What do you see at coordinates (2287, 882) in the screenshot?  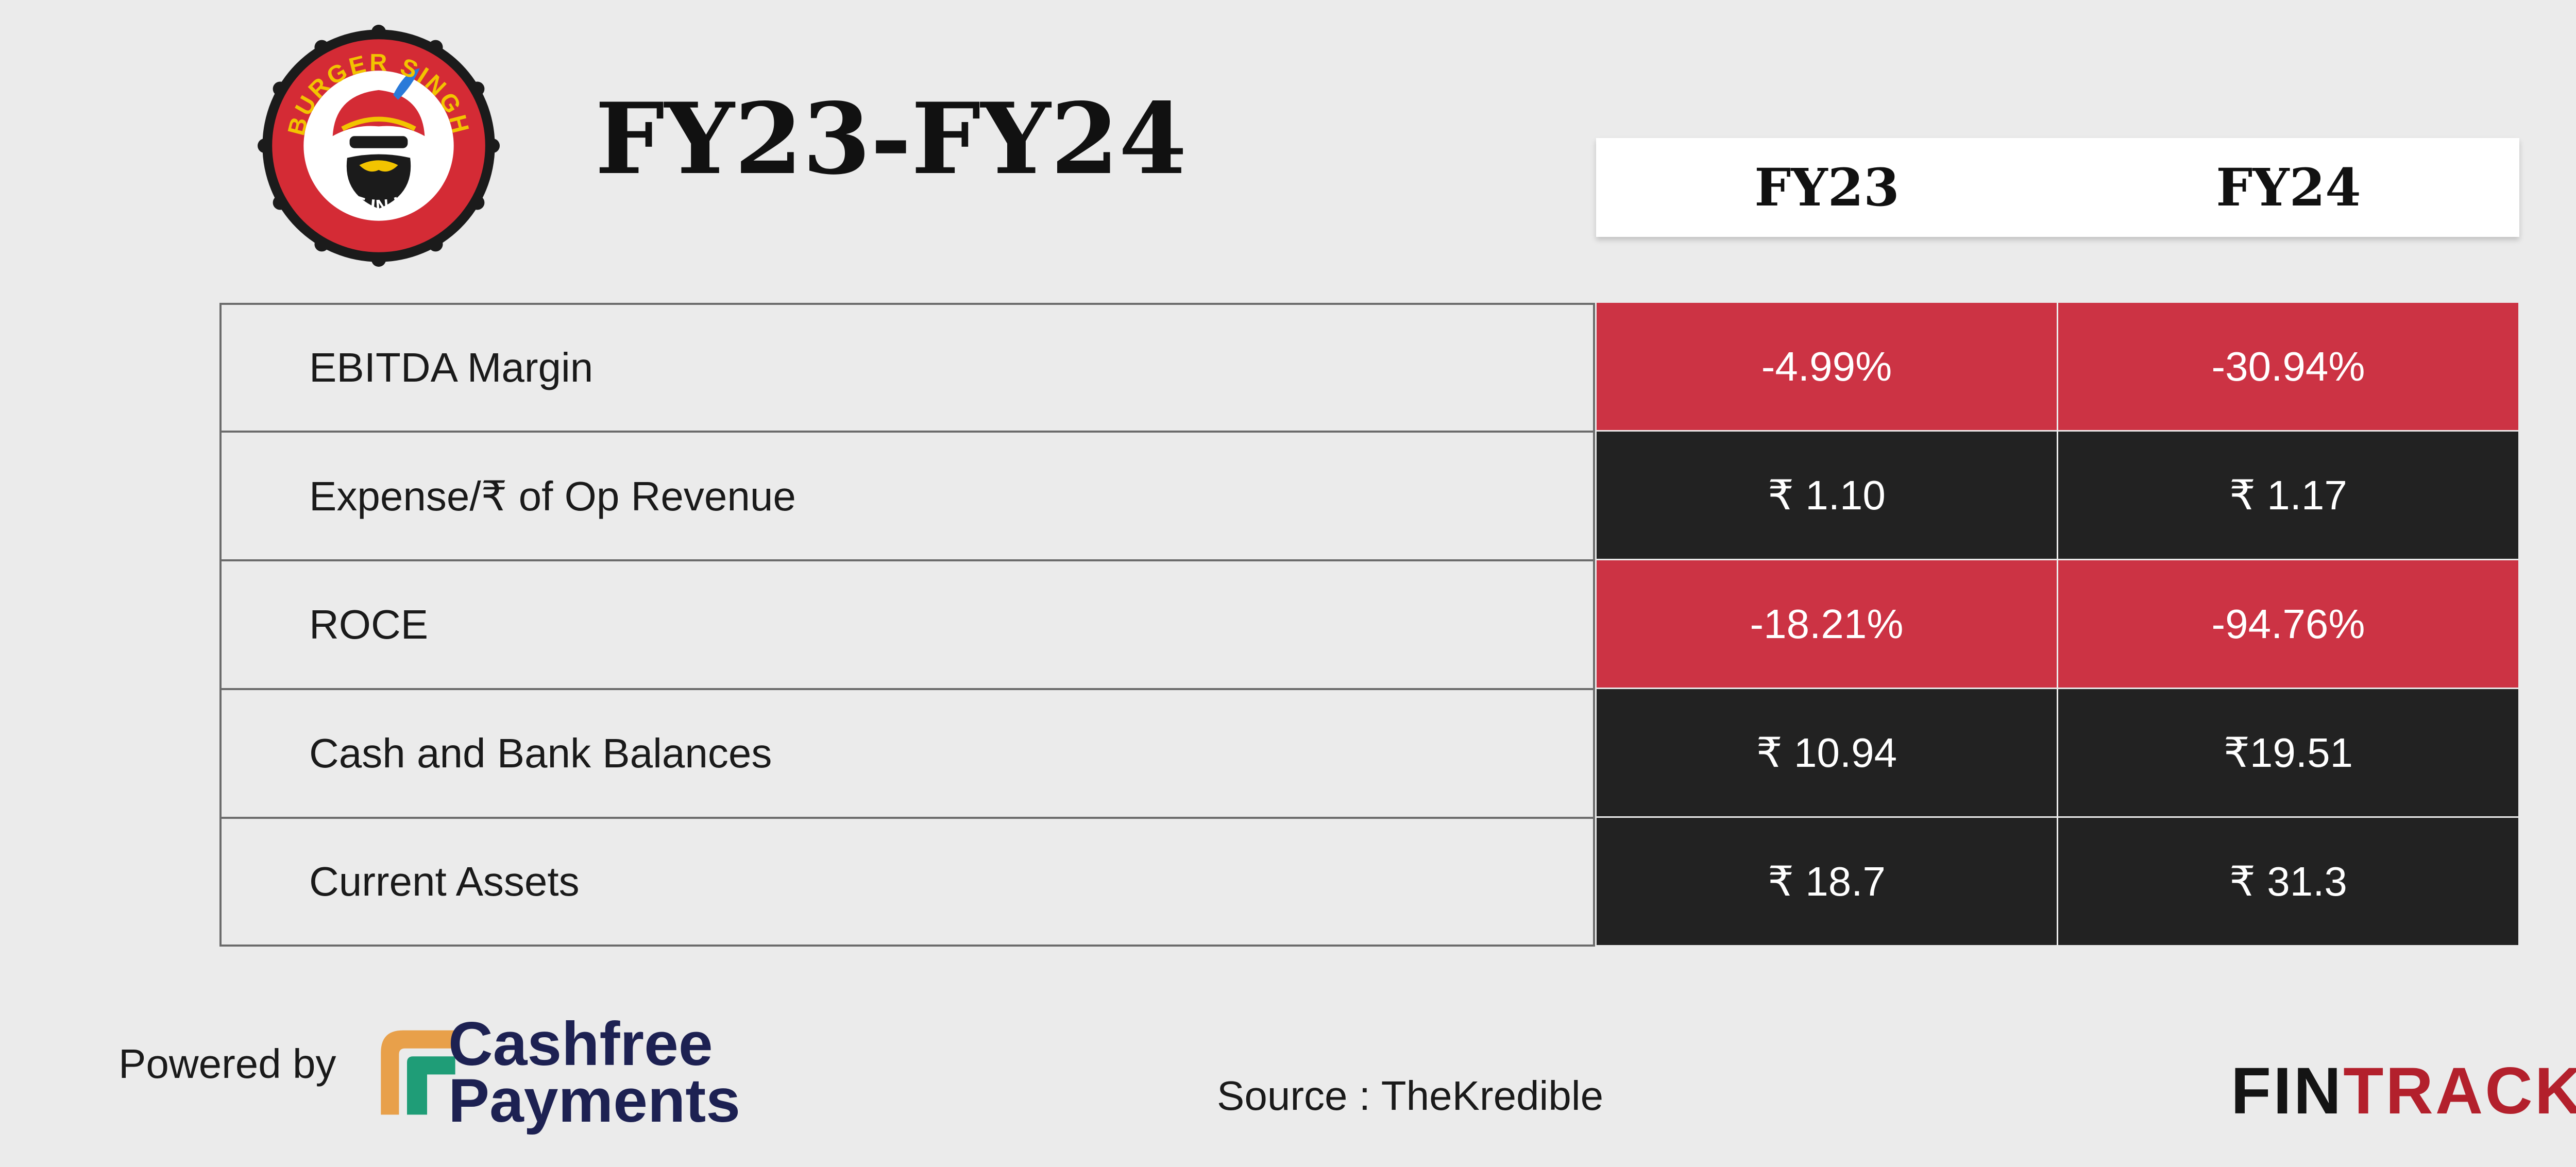 I see `value-fy24: ₹ 31.3` at bounding box center [2287, 882].